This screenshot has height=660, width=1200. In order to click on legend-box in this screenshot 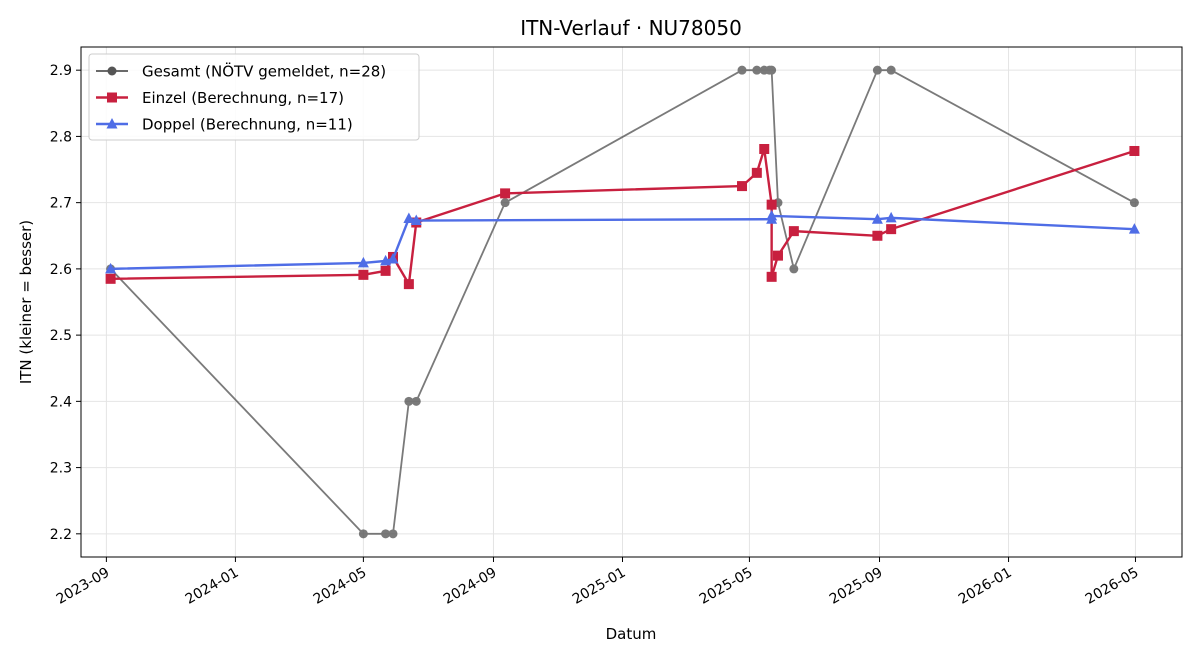, I will do `click(254, 97)`.